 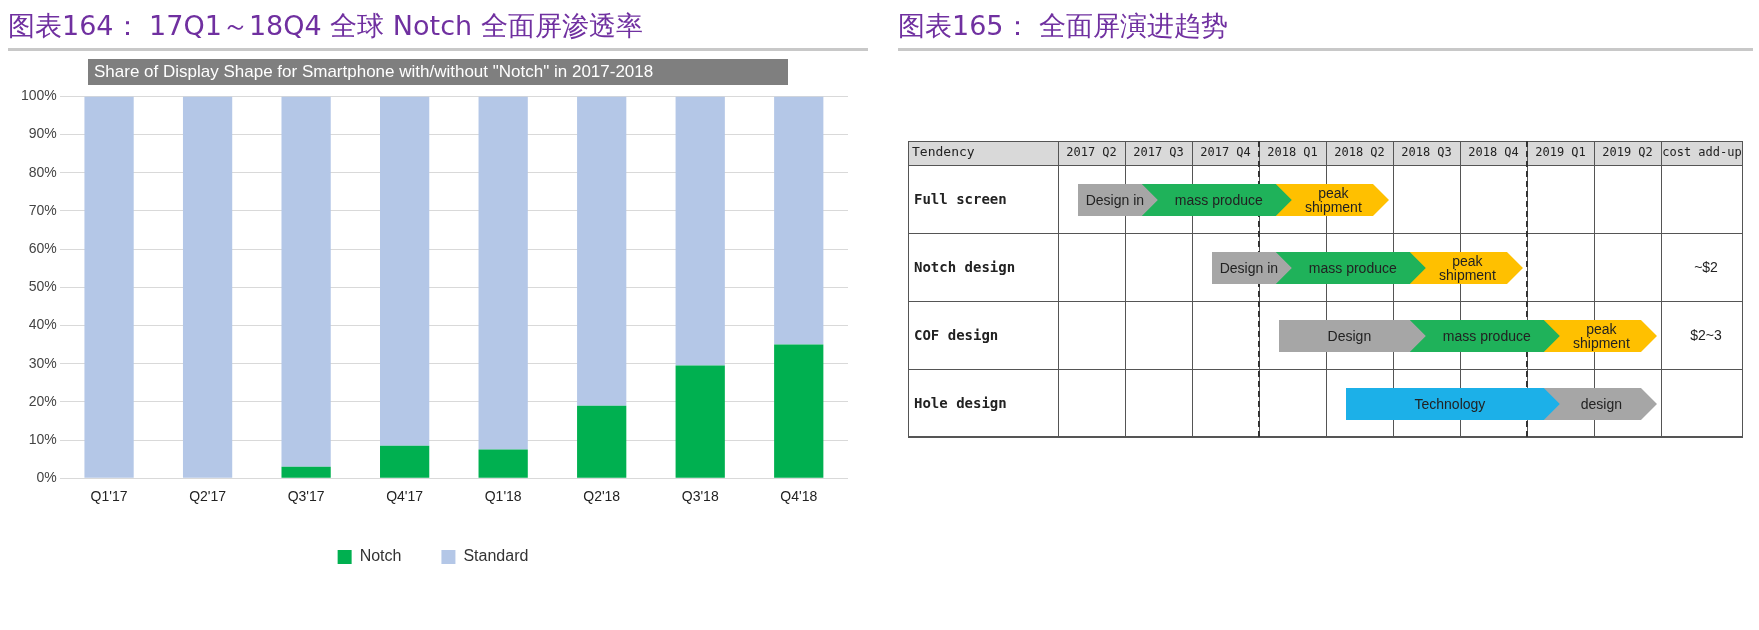 What do you see at coordinates (1706, 335) in the screenshot?
I see `text: $2~3` at bounding box center [1706, 335].